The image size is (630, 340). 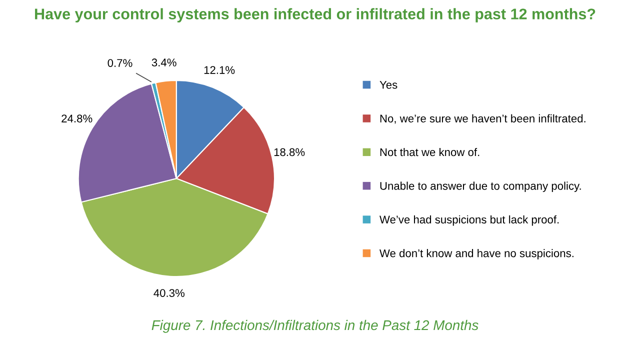 I want to click on data-label: 0.7%, so click(x=120, y=63).